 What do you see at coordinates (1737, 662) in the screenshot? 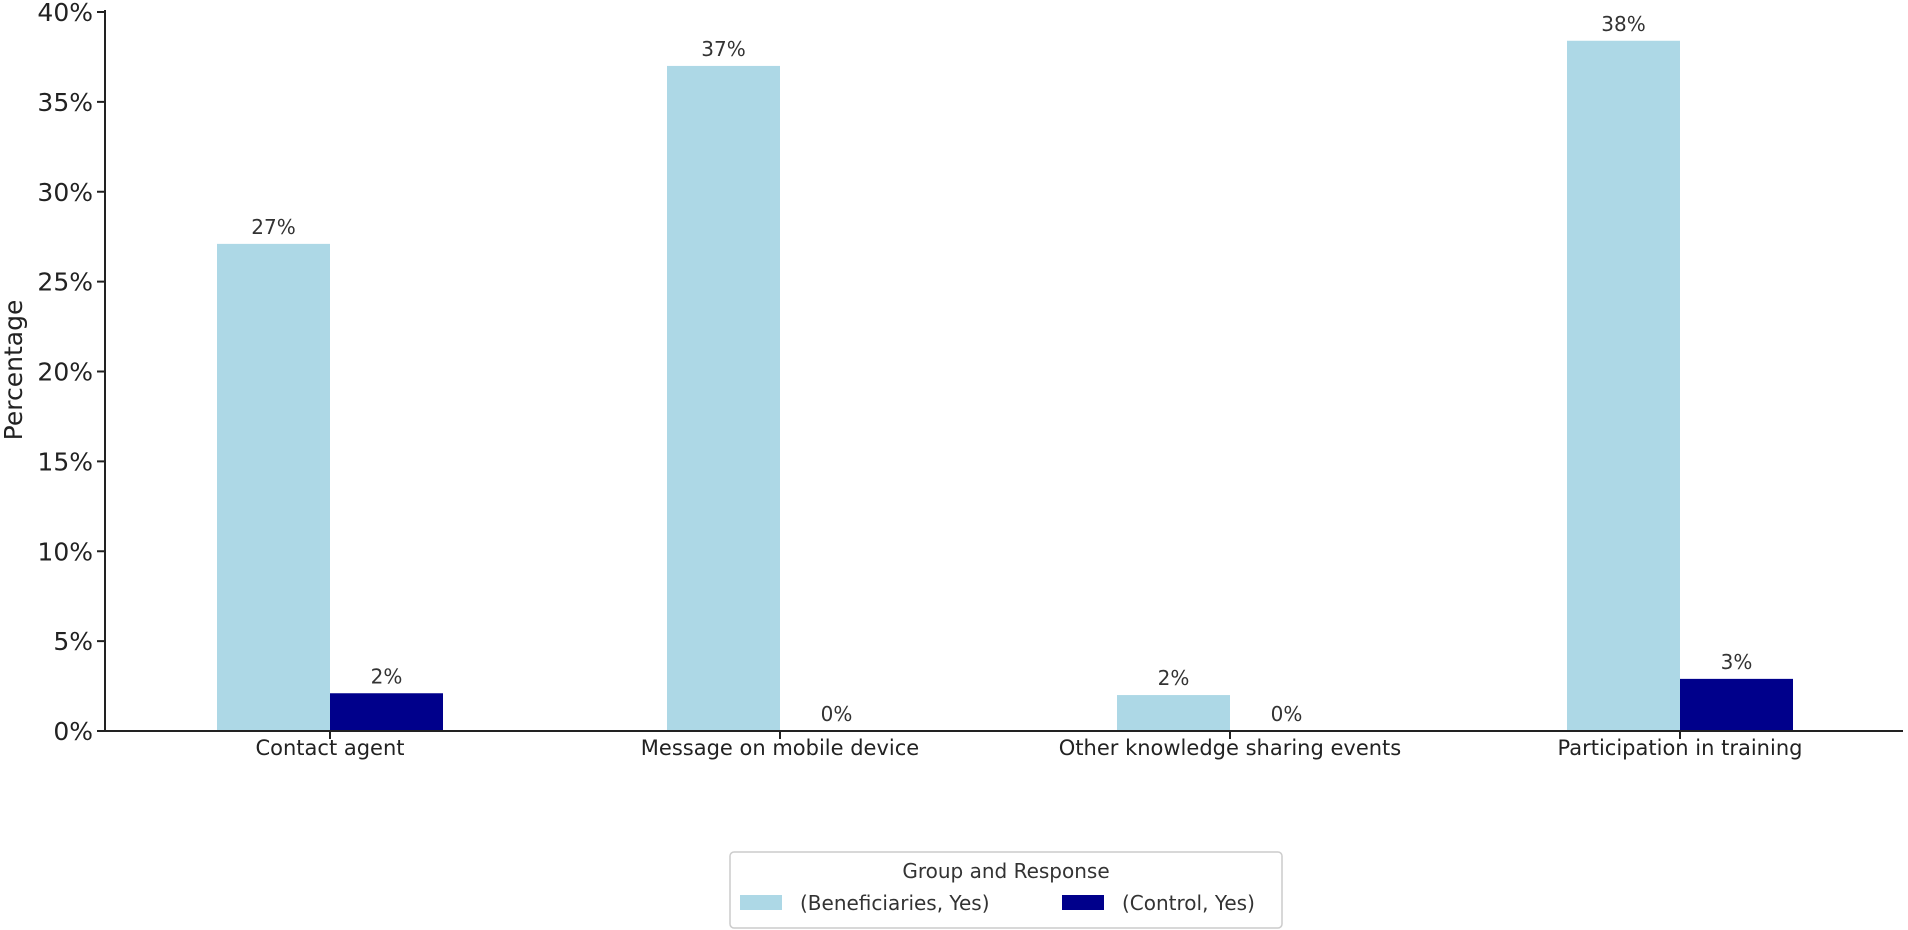
I see `data-label-series-1-category-3: 3%` at bounding box center [1737, 662].